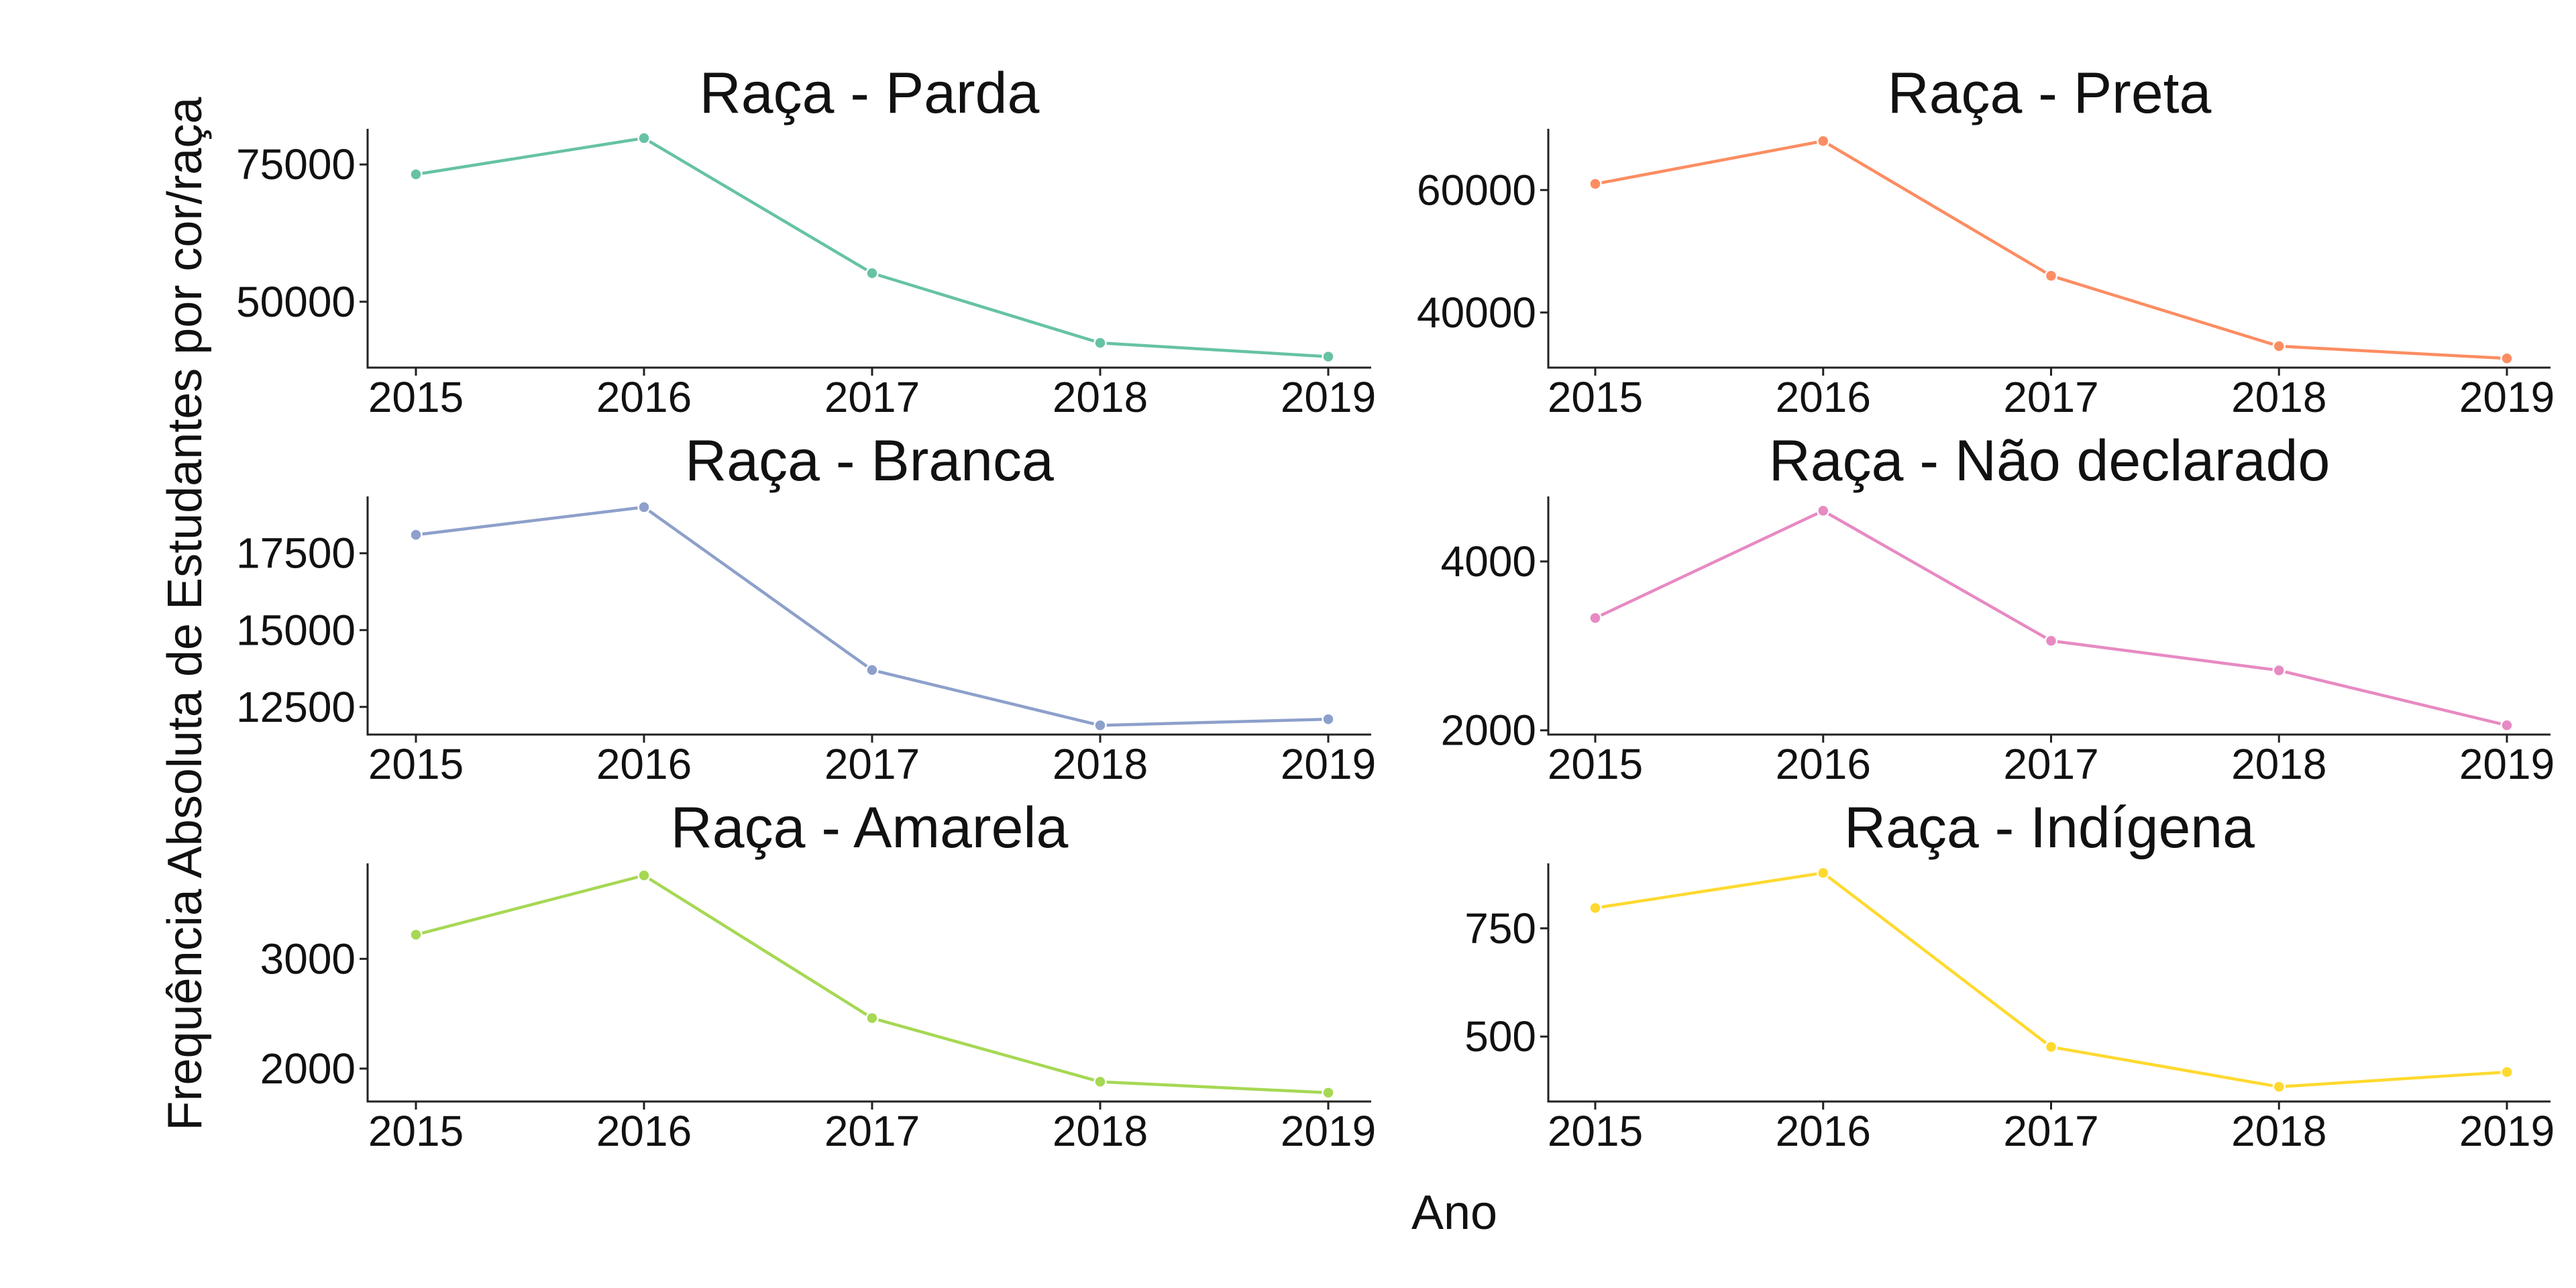  I want to click on y-tick-label: 60000, so click(1476, 190).